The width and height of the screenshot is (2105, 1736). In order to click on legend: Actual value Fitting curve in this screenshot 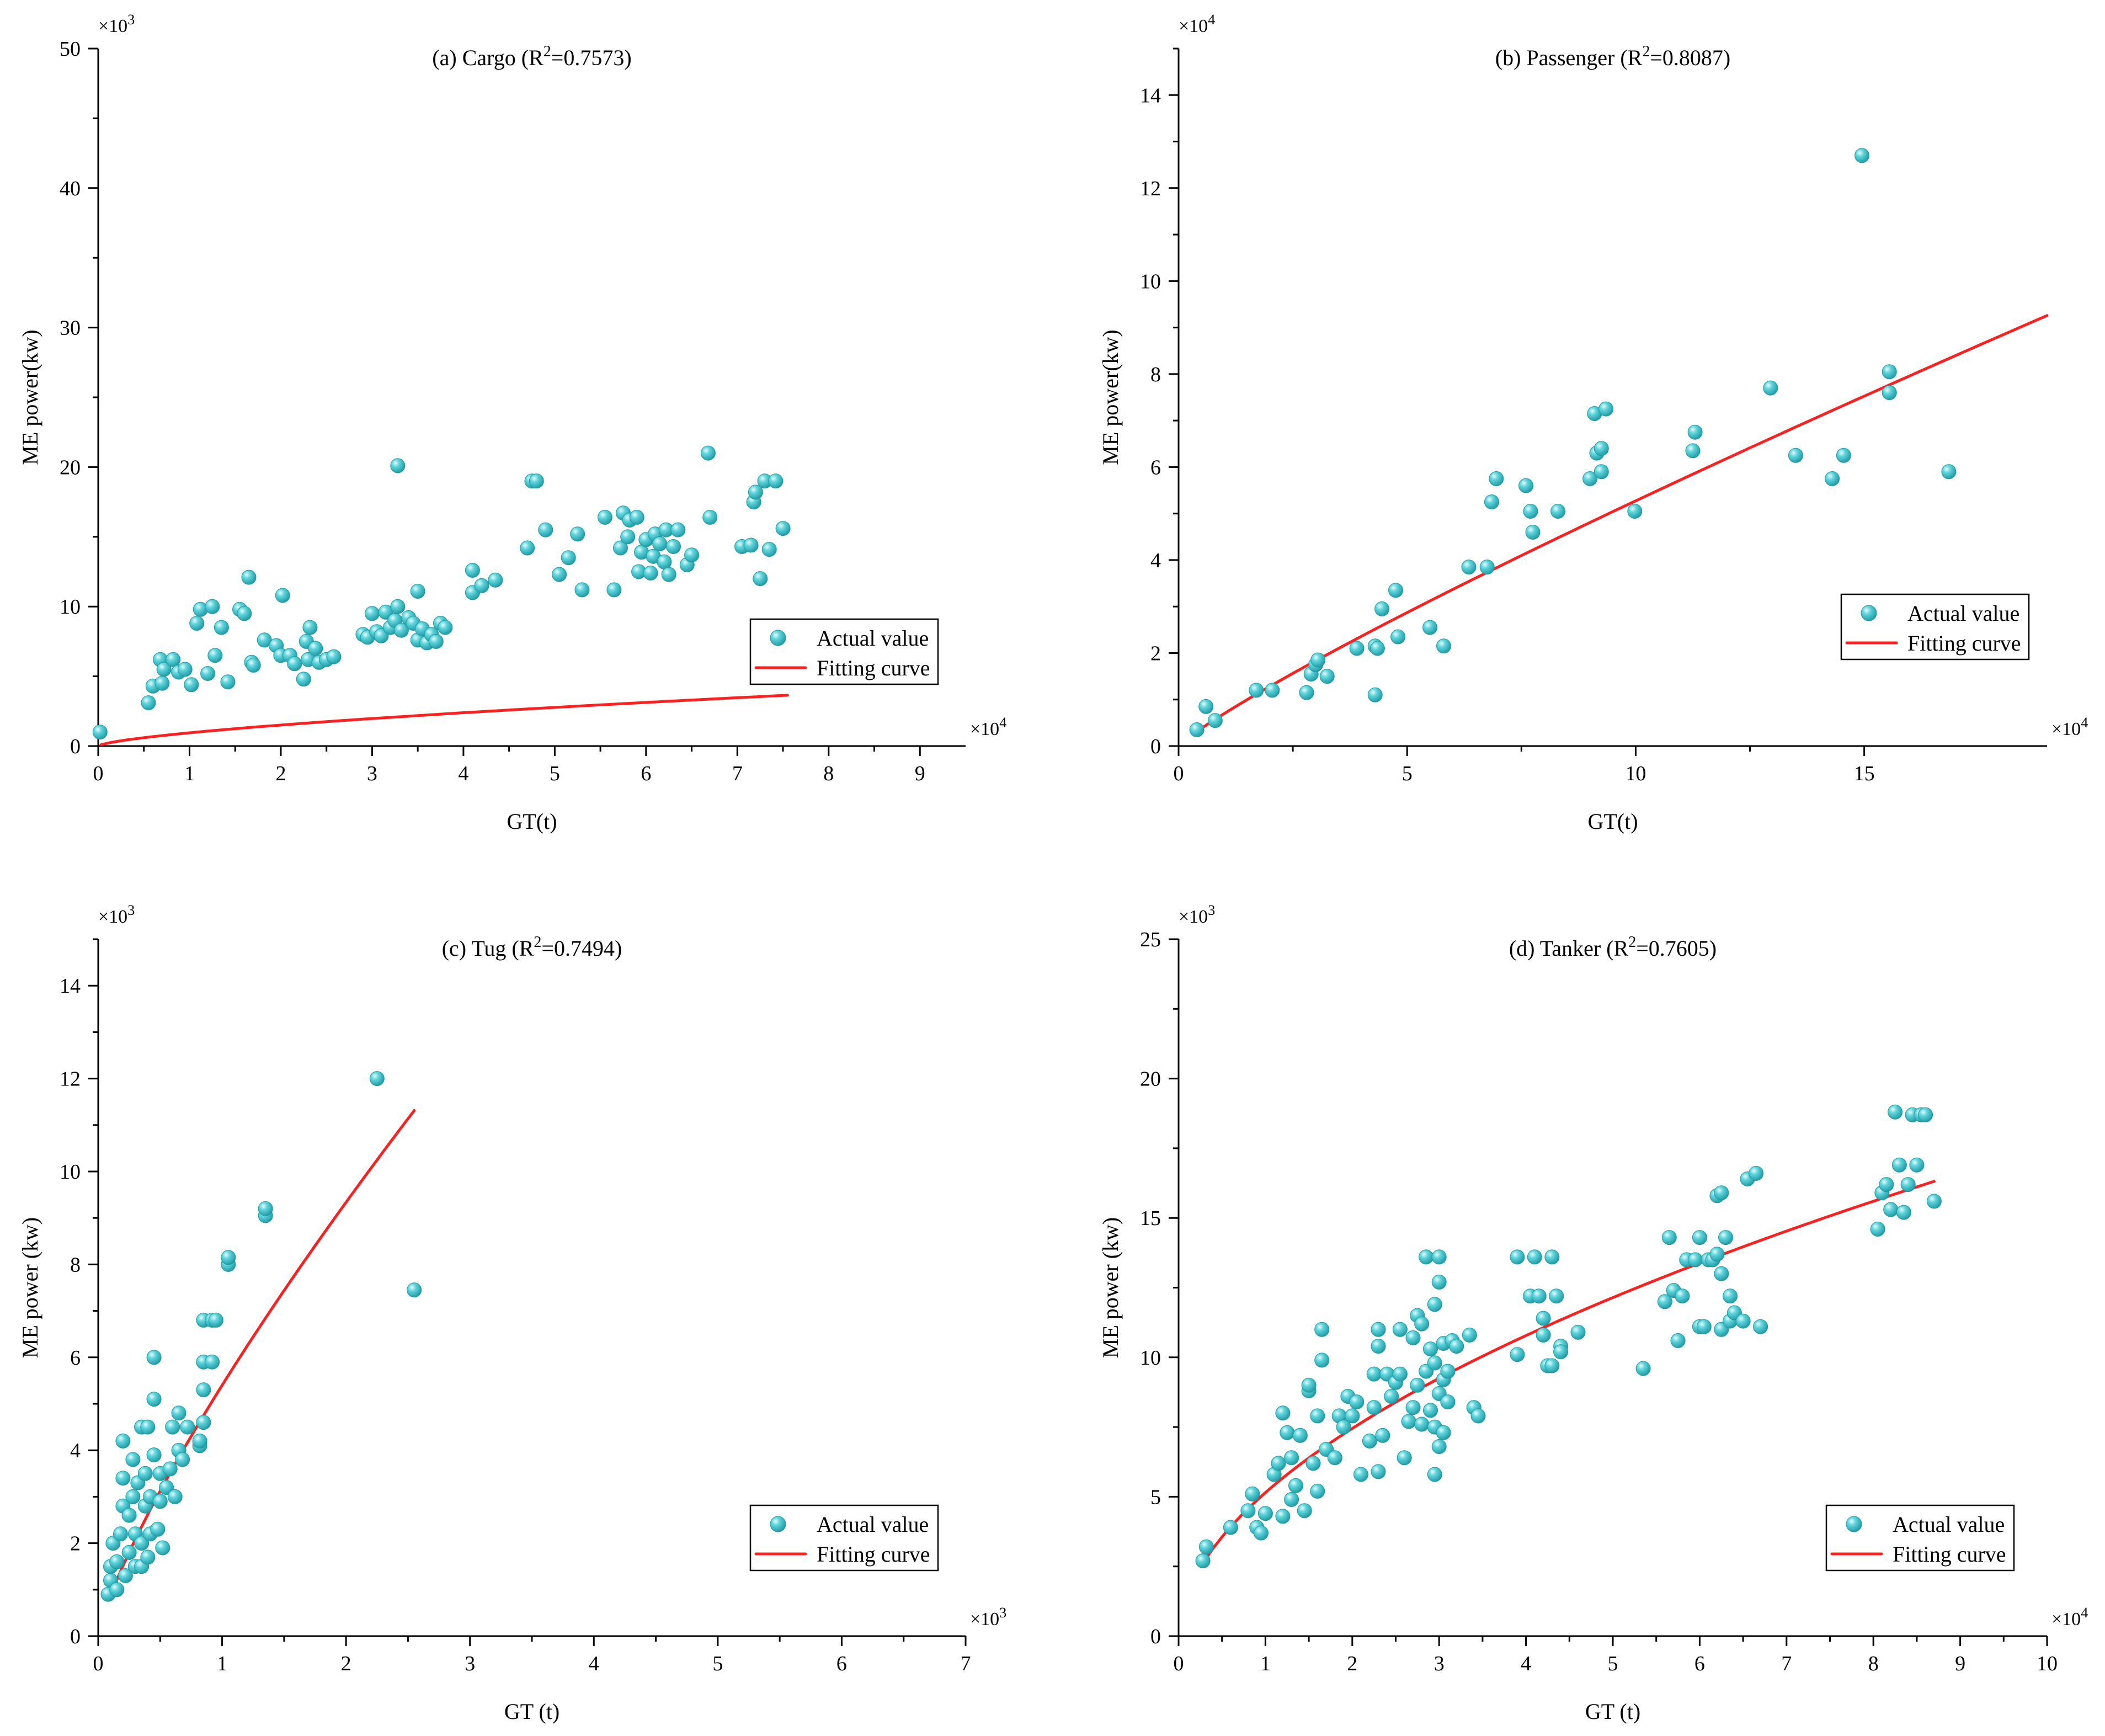, I will do `click(1920, 1538)`.